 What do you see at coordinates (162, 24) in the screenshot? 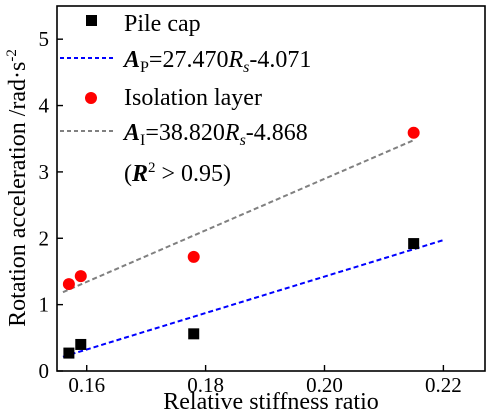
I see `legend-label-pile-cap: Pile cap` at bounding box center [162, 24].